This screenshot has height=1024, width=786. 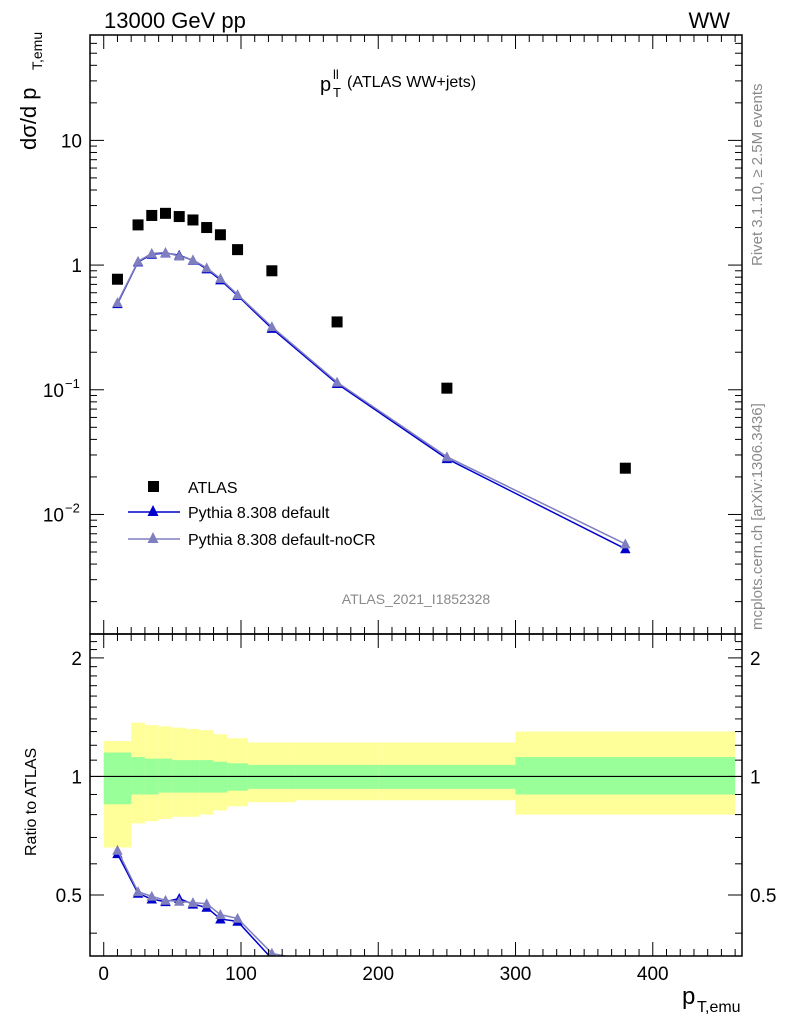 What do you see at coordinates (259, 513) in the screenshot?
I see `legend-default-label: Pythia 8.308 default` at bounding box center [259, 513].